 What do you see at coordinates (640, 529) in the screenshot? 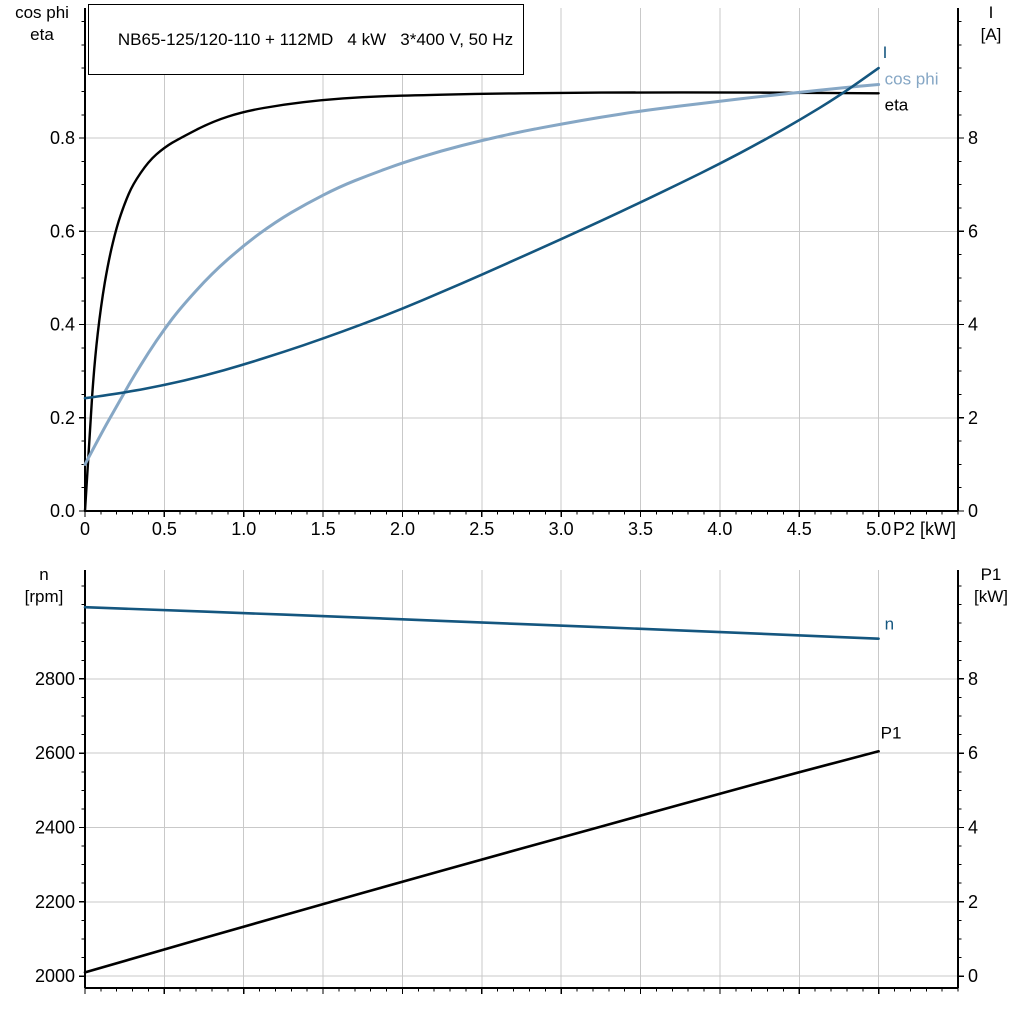
I see `x-tick-label: 3.5` at bounding box center [640, 529].